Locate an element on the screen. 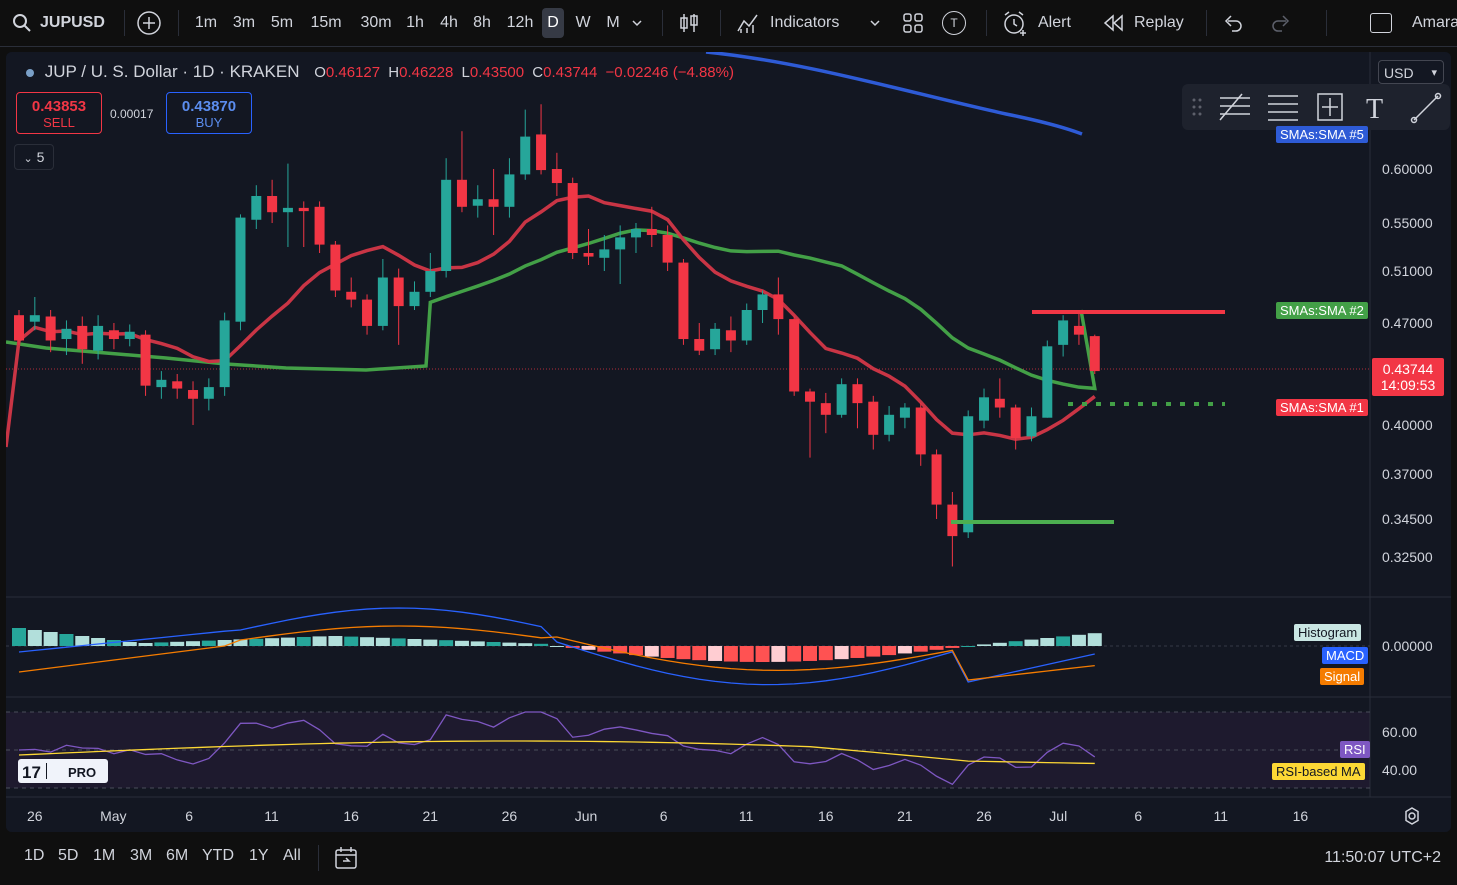 Image resolution: width=1457 pixels, height=885 pixels. alert-button: Alert is located at coordinates (1036, 23).